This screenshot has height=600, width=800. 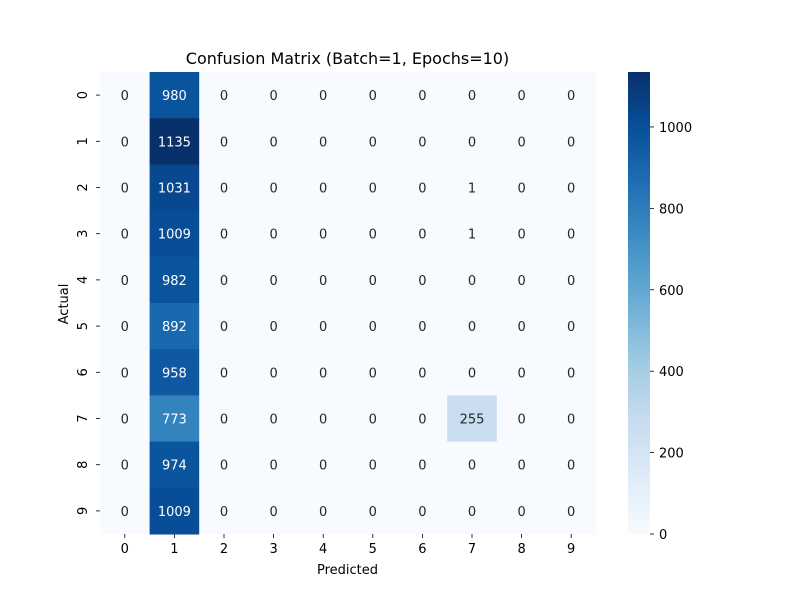 I want to click on cell-value-r7-c3: 0, so click(x=273, y=420).